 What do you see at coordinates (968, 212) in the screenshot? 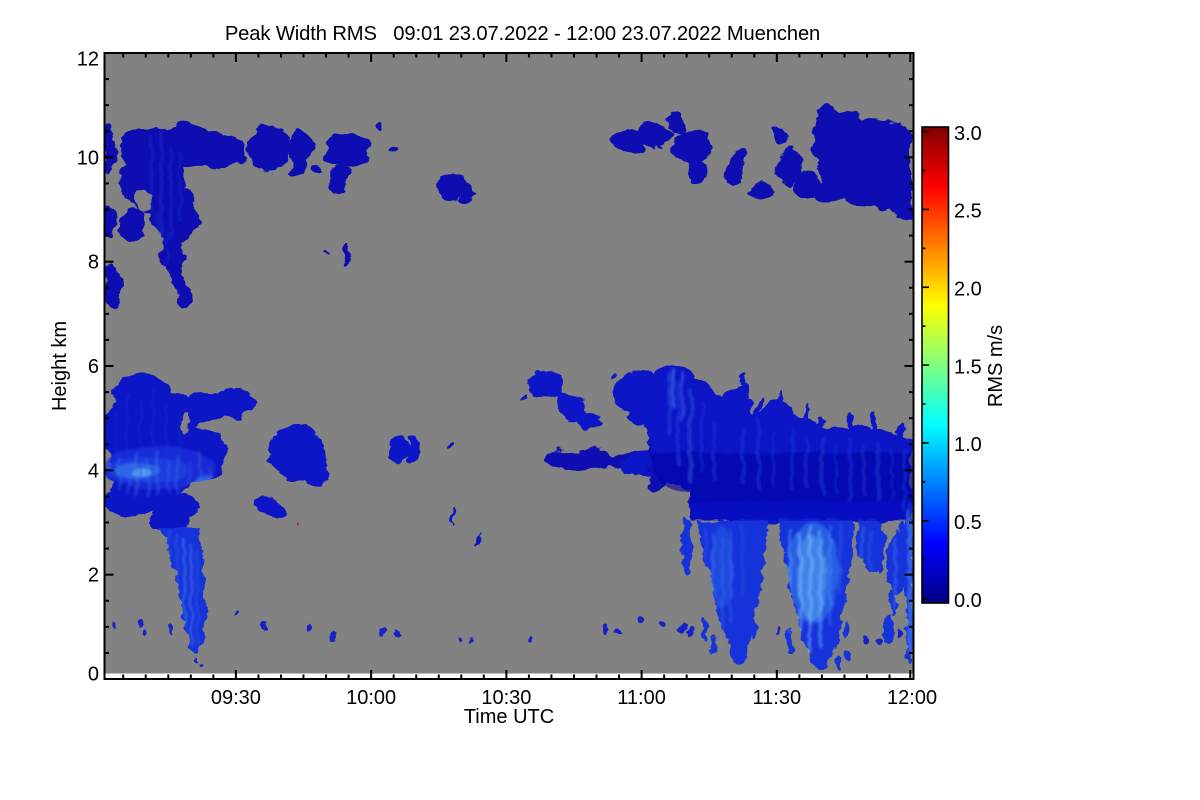
I see `svg-text: 2.5` at bounding box center [968, 212].